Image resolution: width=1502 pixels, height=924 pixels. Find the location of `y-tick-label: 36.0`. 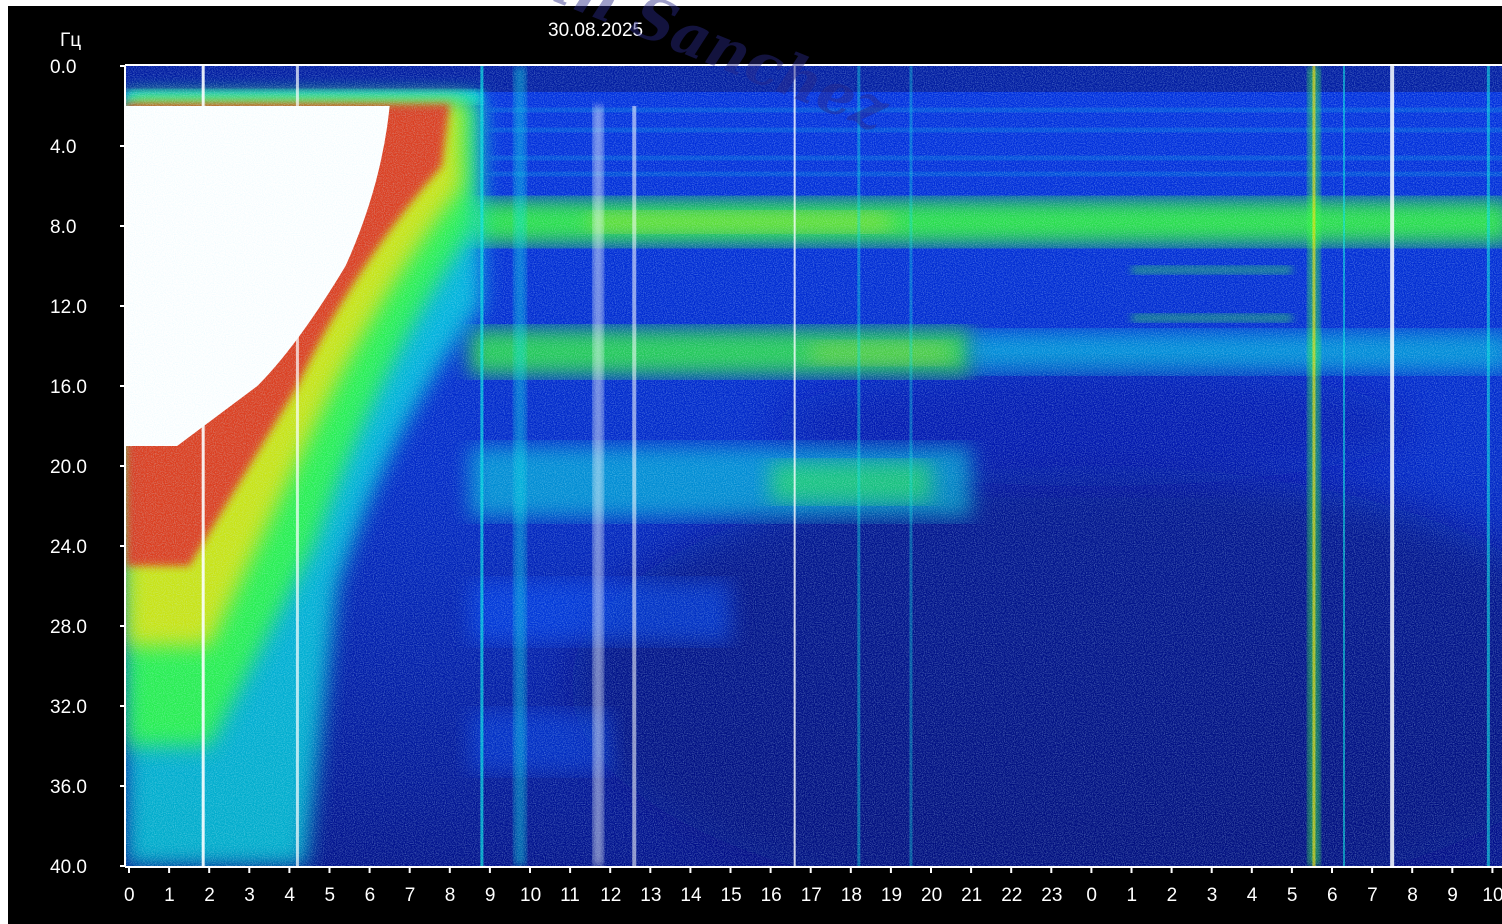

y-tick-label: 36.0 is located at coordinates (68, 787).